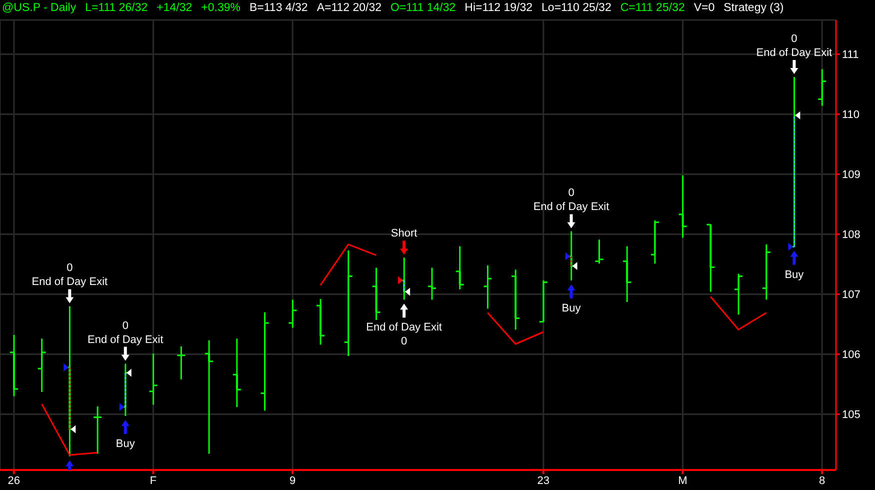  Describe the element at coordinates (822, 480) in the screenshot. I see `x-tick-label: 8` at that location.